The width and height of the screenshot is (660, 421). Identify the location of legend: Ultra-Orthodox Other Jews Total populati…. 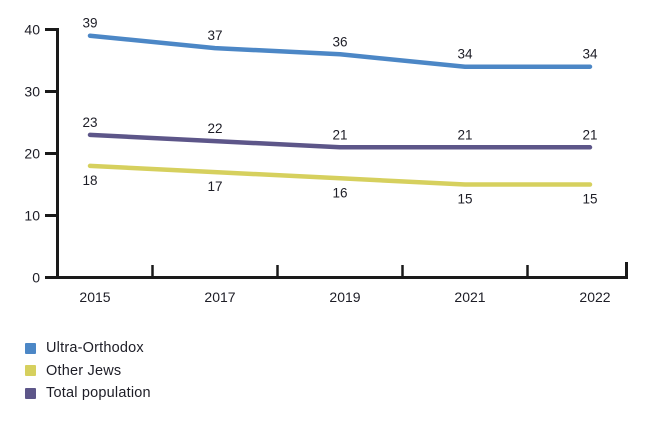
(88, 371).